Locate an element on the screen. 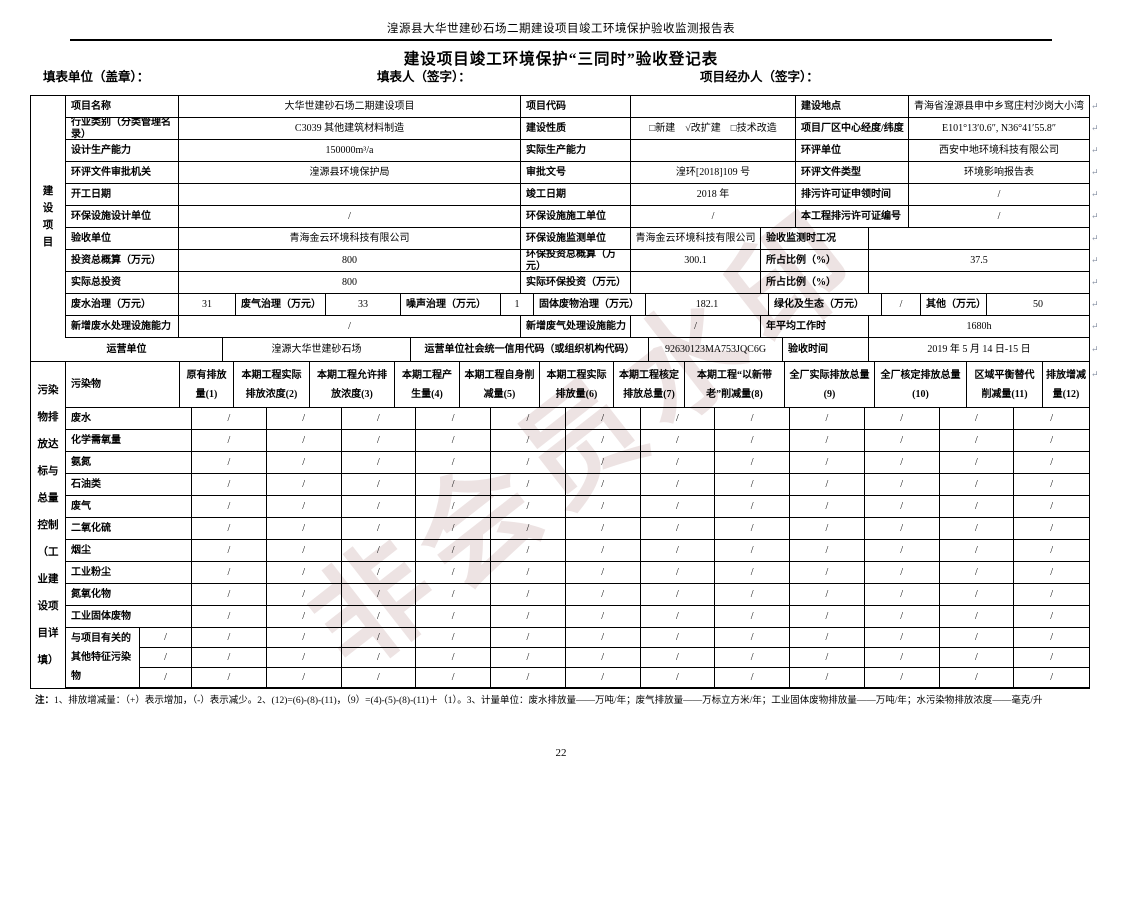 This screenshot has height=904, width=1122. page-title: 建设项目竣工环境保护“三同时”验收登记表 is located at coordinates (561, 59).